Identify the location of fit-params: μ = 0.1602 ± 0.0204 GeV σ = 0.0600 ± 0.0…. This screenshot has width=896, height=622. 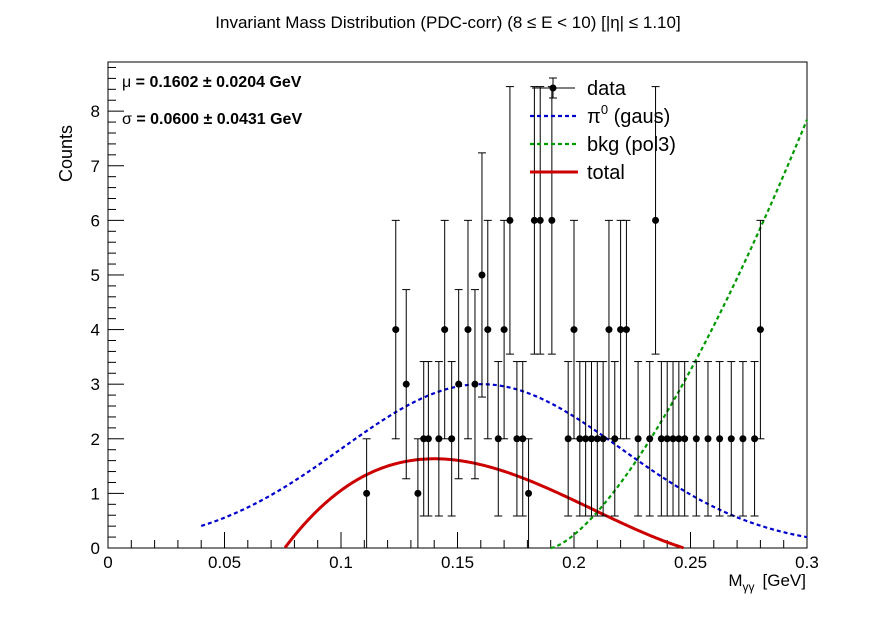
(212, 101).